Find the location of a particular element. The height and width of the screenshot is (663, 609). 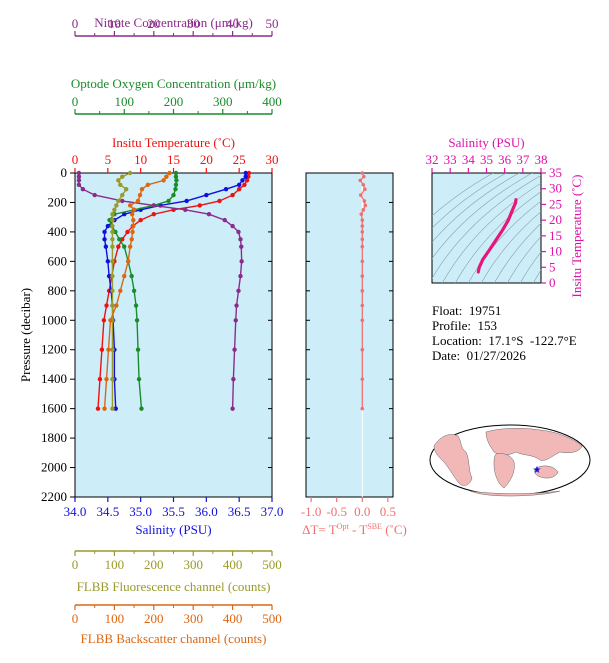

ts-temperature-tick-label: 10 is located at coordinates (555, 251).